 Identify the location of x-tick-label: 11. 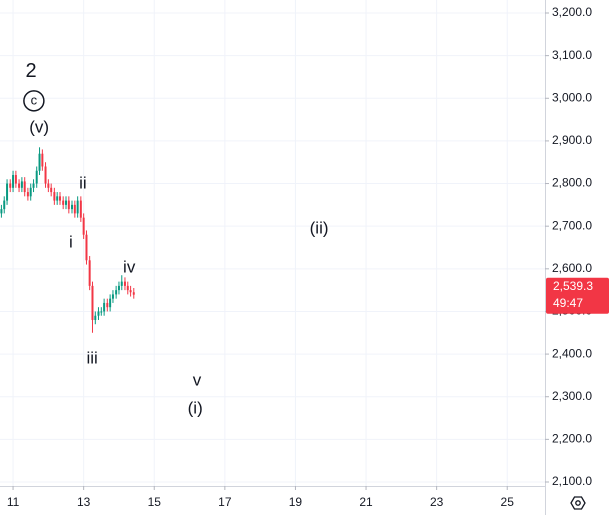
(13, 502).